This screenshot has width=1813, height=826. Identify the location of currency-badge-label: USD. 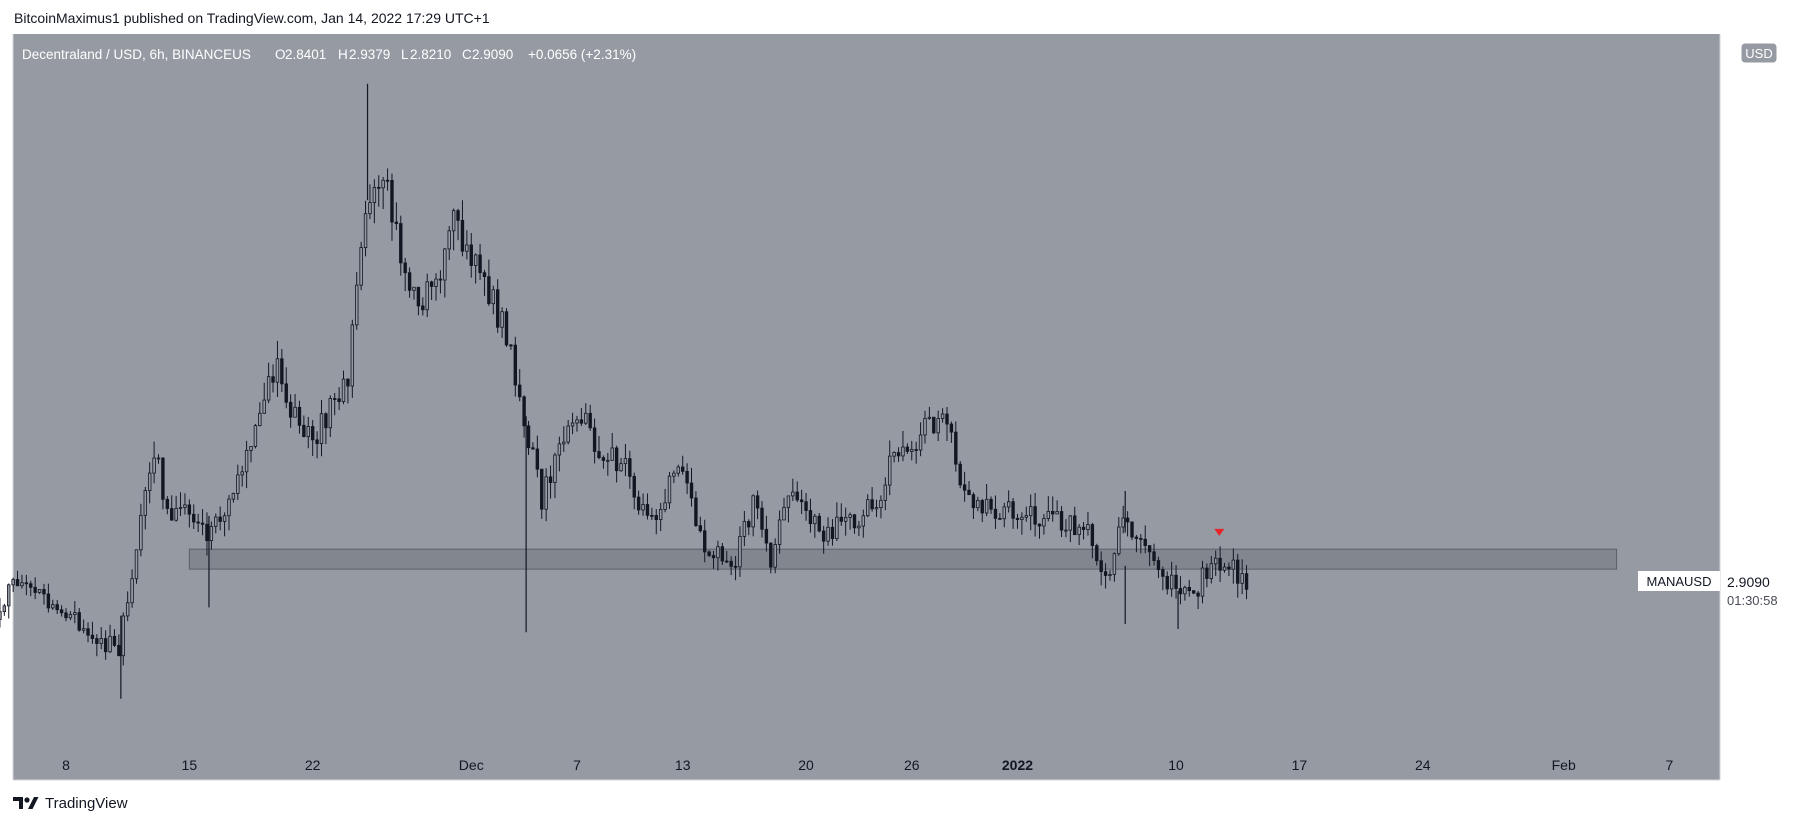
(1758, 53).